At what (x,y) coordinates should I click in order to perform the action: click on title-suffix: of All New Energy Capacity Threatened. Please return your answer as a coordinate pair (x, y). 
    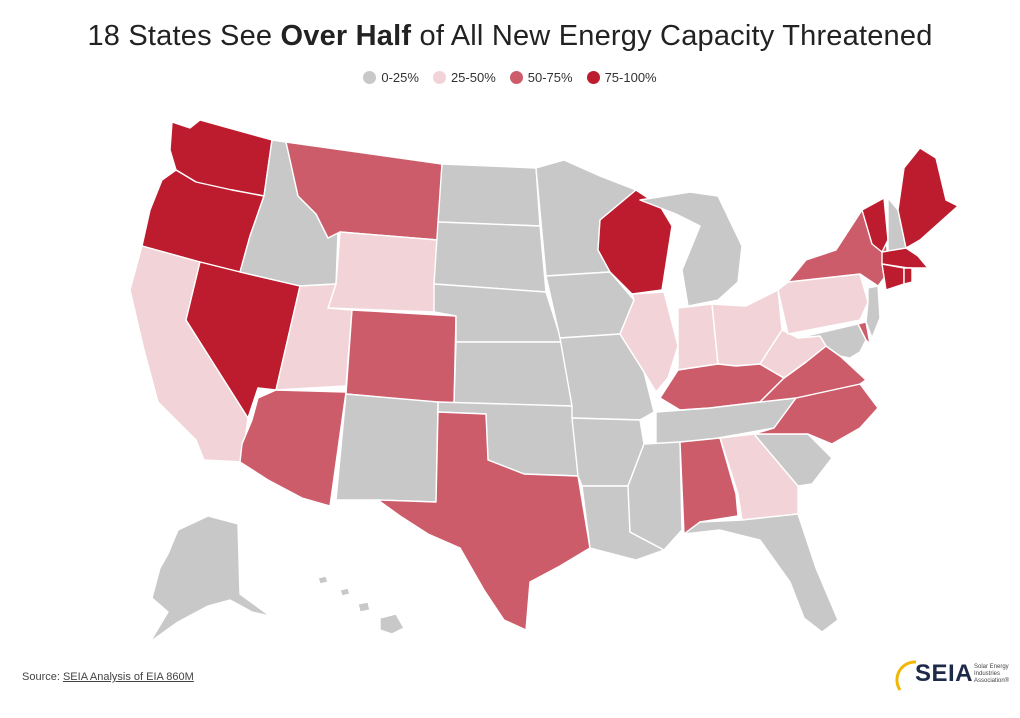
    Looking at the image, I should click on (672, 36).